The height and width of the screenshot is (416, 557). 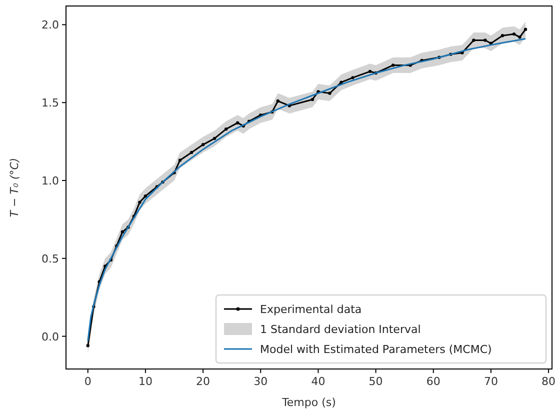 What do you see at coordinates (340, 329) in the screenshot?
I see `annotation: 1 Standard deviation Interval` at bounding box center [340, 329].